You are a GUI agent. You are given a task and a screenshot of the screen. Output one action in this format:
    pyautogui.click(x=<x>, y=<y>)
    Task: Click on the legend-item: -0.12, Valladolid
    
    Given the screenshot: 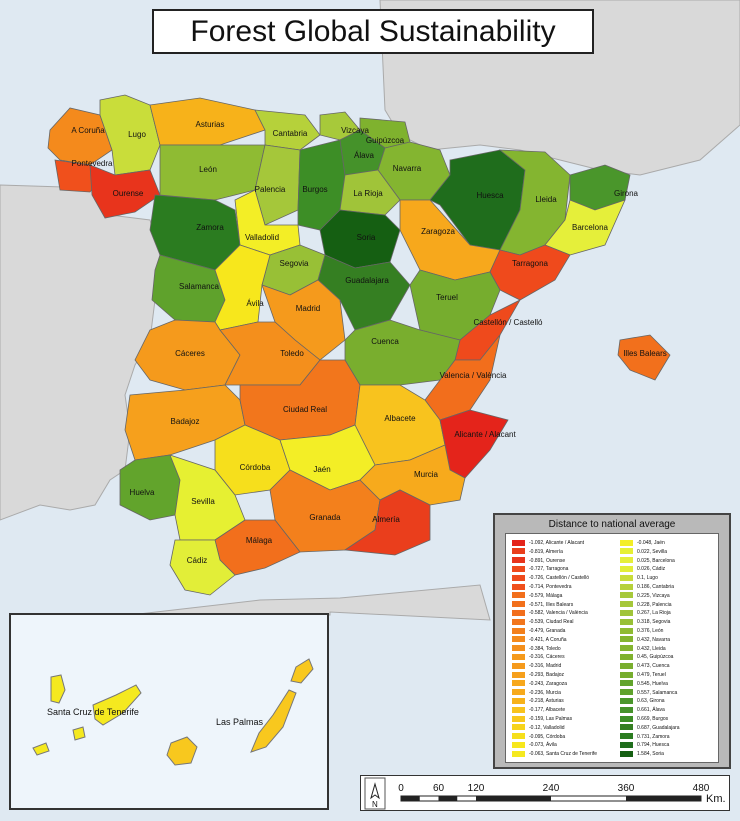 What is the action you would take?
    pyautogui.click(x=565, y=728)
    